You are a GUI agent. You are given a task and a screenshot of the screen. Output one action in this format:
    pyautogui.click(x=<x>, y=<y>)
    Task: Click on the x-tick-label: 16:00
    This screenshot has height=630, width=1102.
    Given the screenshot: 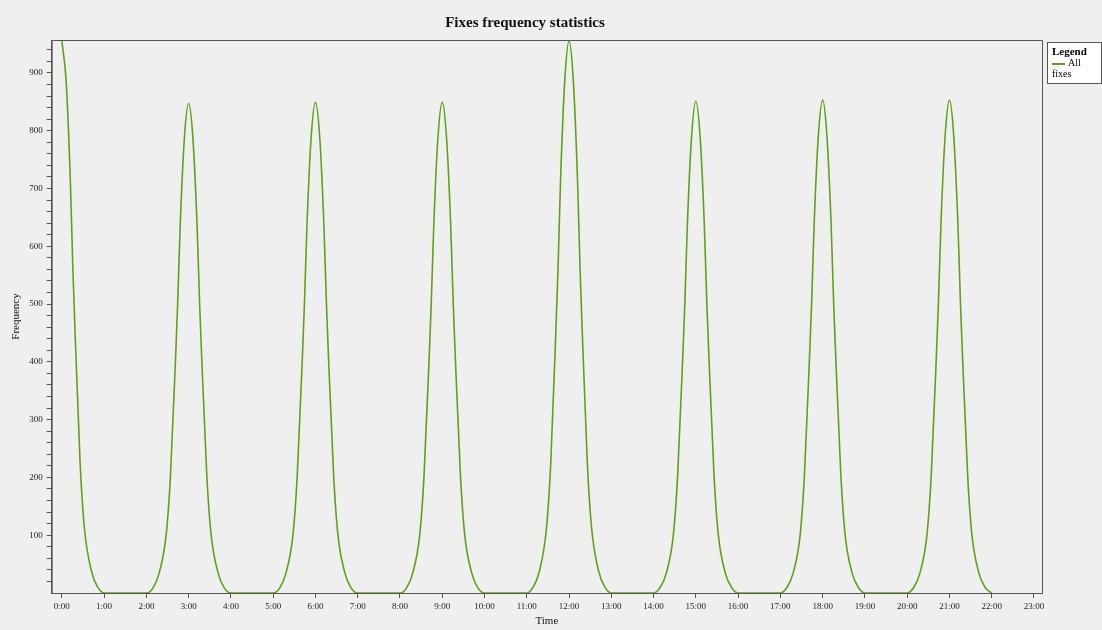 What is the action you would take?
    pyautogui.click(x=738, y=605)
    